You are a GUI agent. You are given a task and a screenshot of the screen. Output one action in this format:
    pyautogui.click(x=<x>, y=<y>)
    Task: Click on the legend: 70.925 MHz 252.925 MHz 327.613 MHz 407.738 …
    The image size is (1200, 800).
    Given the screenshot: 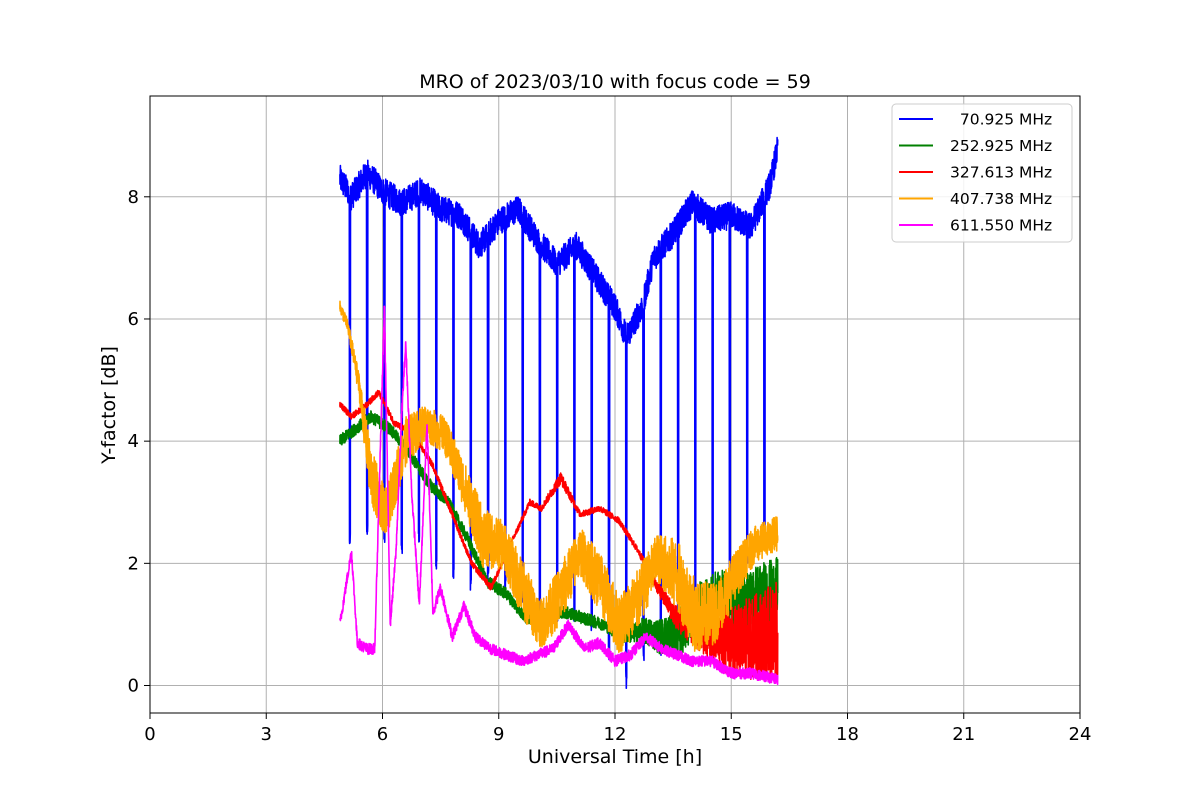 What is the action you would take?
    pyautogui.click(x=982, y=173)
    